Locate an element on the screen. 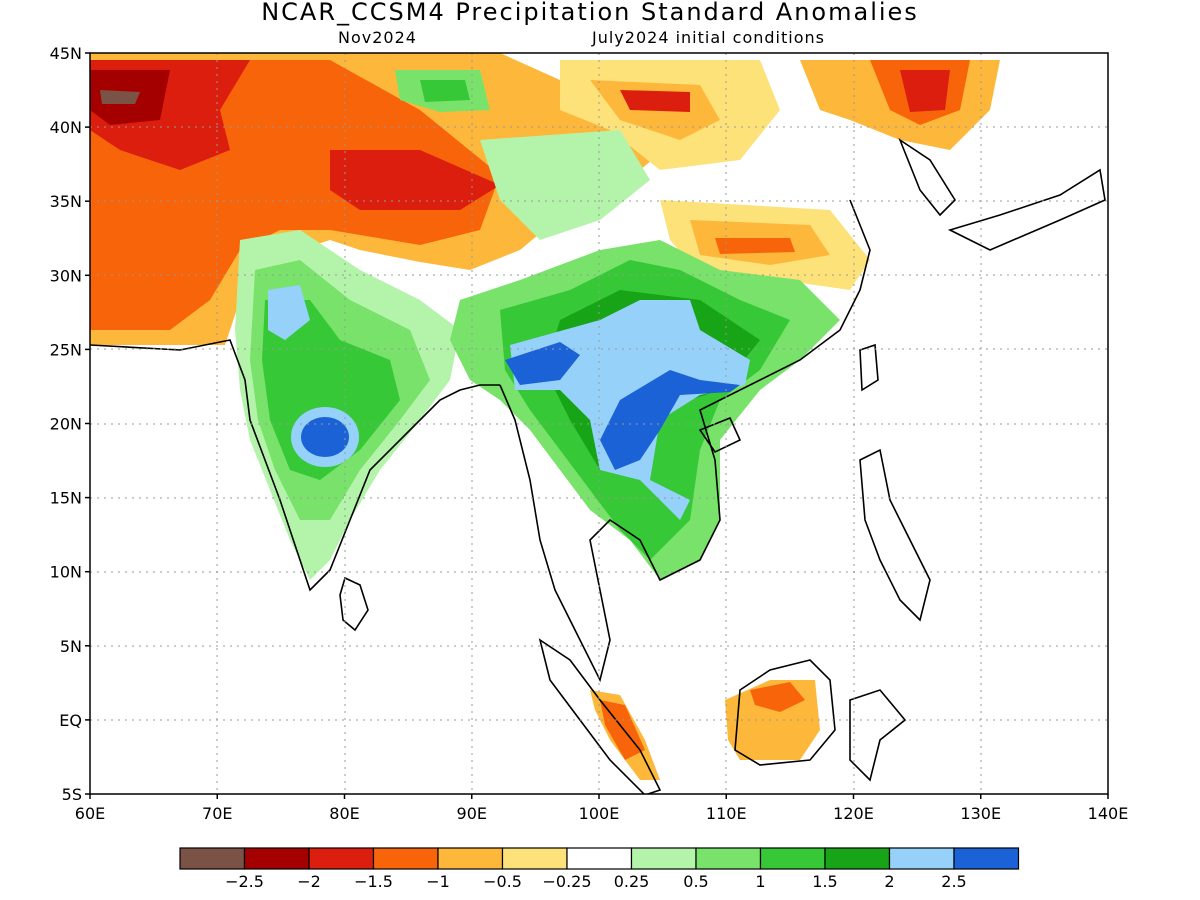 The height and width of the screenshot is (900, 1200). lon-tick-label: 90E is located at coordinates (472, 813).